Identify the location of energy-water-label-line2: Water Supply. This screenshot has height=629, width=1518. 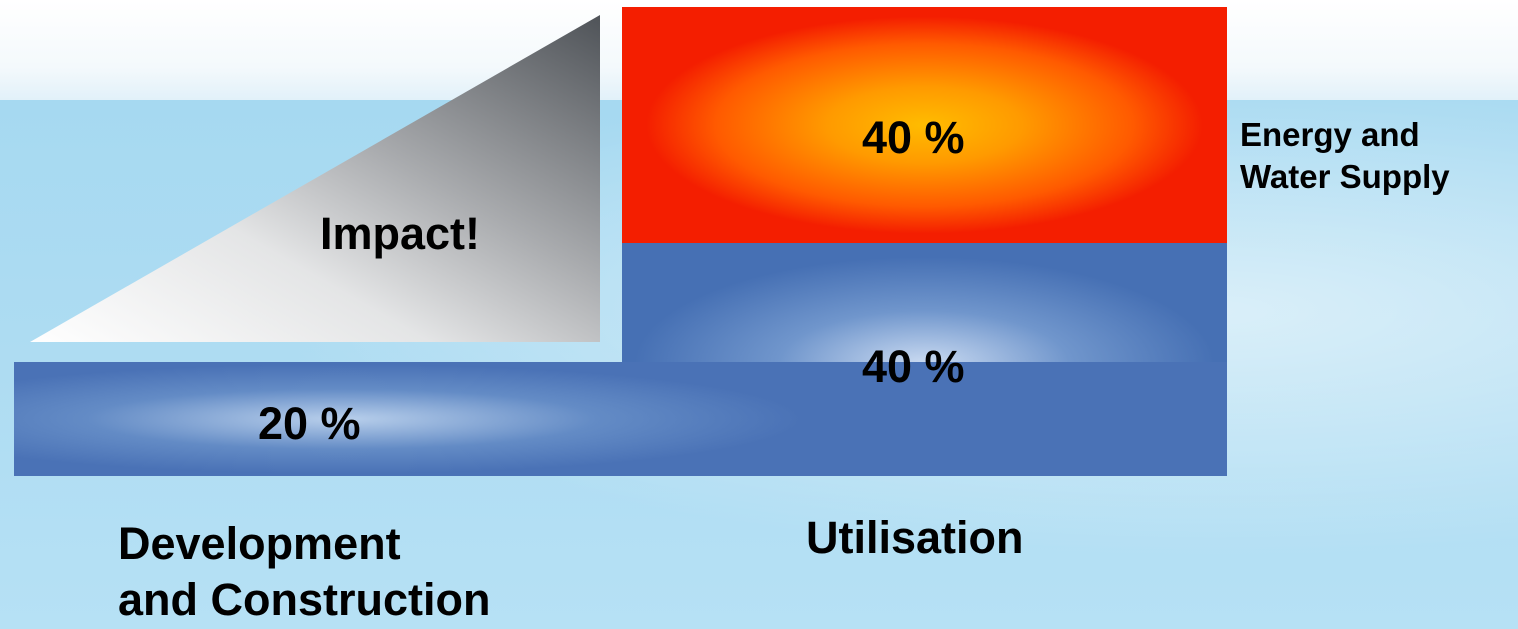
(1345, 176).